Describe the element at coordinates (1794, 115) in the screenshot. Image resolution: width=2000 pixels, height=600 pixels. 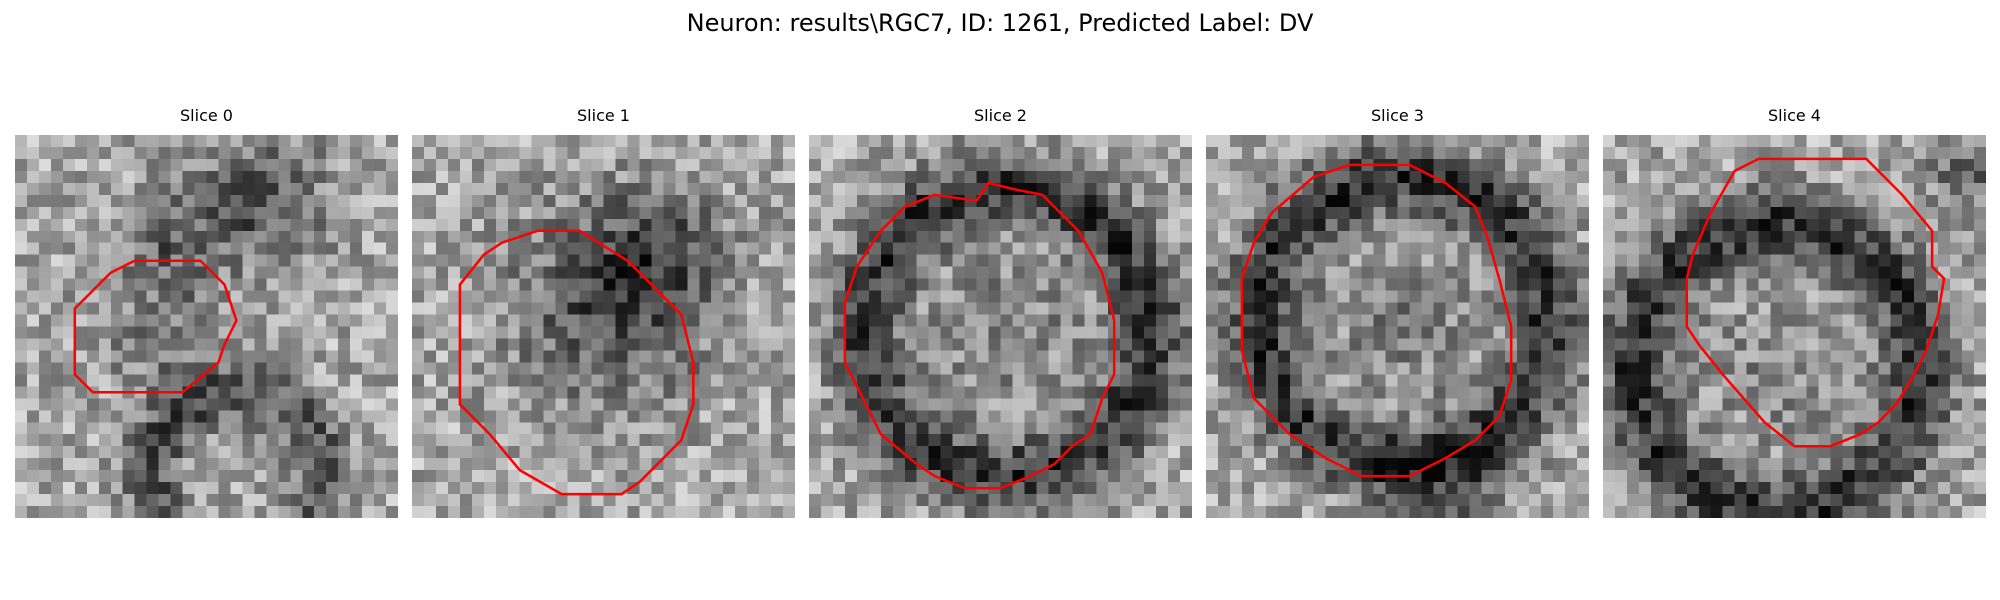
I see `slice-title: Slice 4` at that location.